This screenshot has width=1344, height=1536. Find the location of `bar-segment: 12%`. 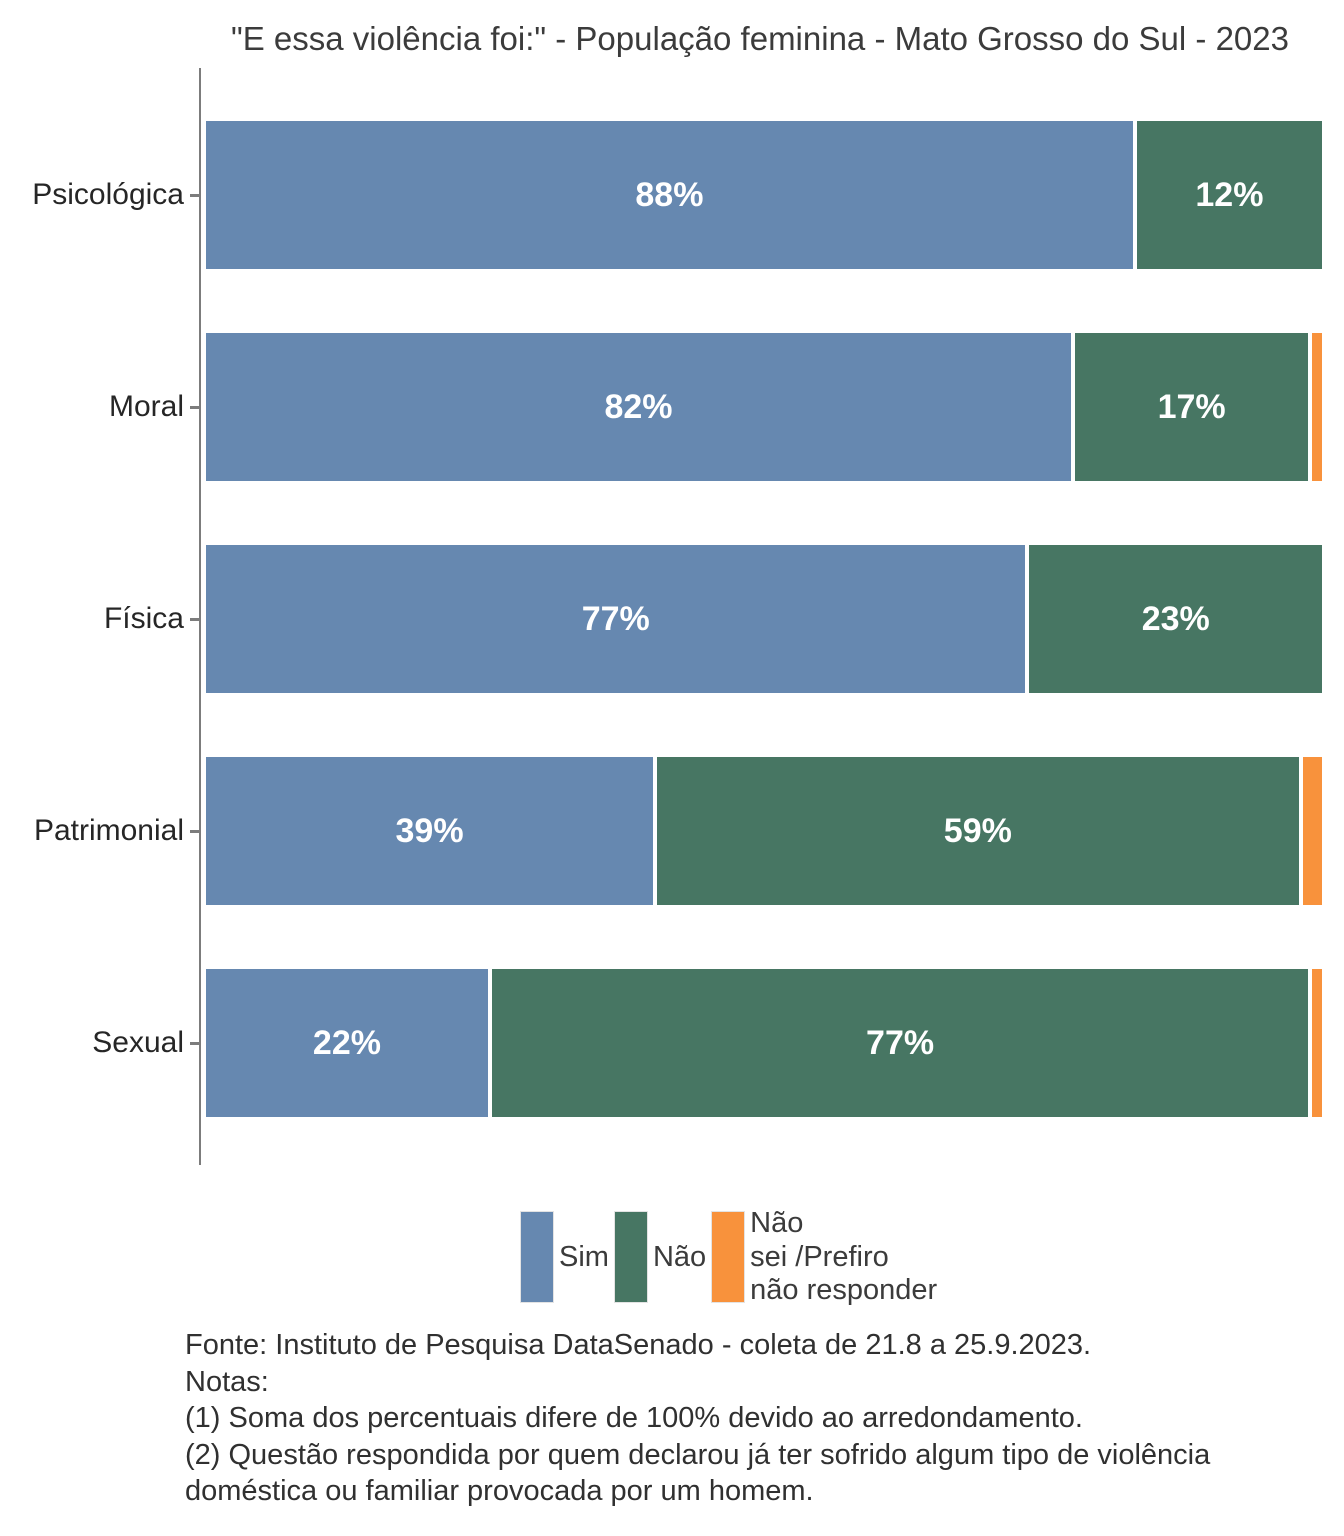

bar-segment: 12% is located at coordinates (1229, 195).